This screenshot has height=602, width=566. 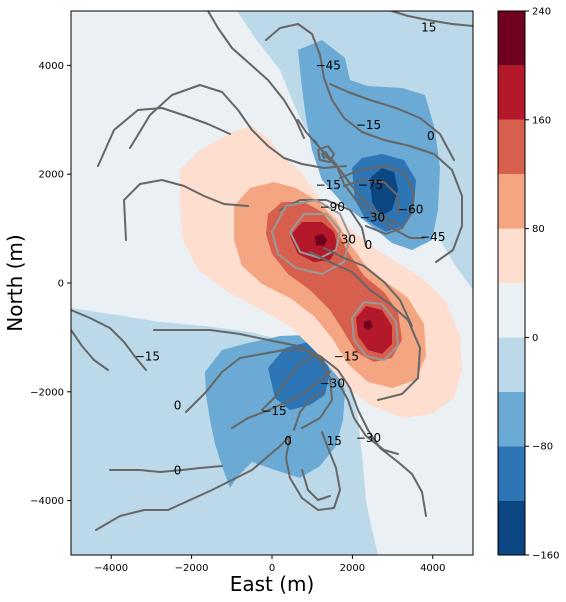 I want to click on x-tick-label: −2000, so click(x=192, y=568).